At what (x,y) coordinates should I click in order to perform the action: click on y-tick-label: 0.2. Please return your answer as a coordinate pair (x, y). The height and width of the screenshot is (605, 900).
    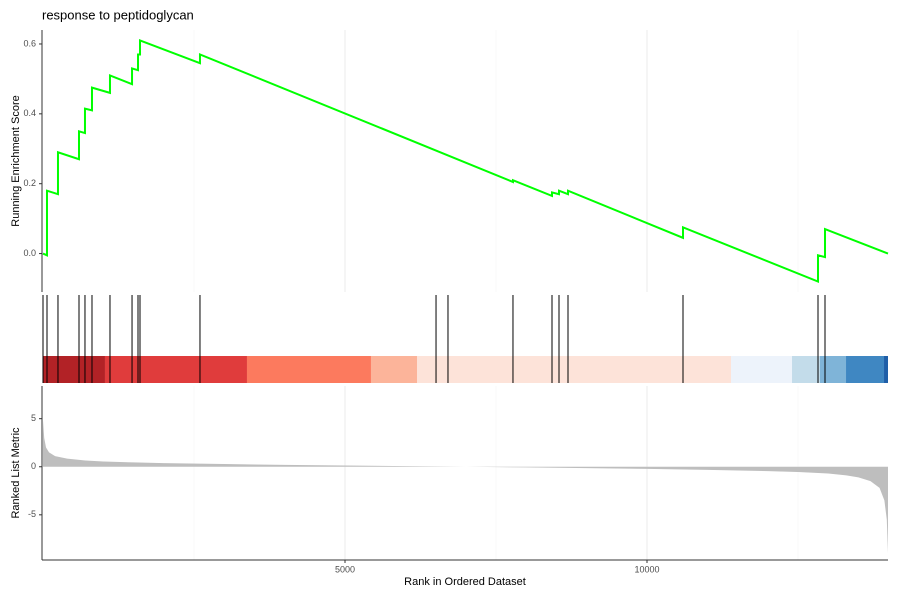
    Looking at the image, I should click on (29, 183).